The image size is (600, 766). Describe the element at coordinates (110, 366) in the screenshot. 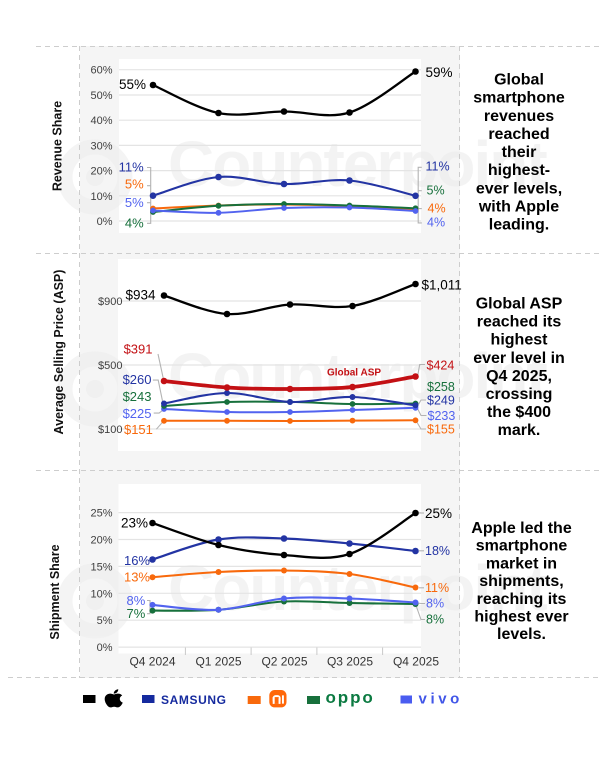

I see `svg-text: $500` at that location.